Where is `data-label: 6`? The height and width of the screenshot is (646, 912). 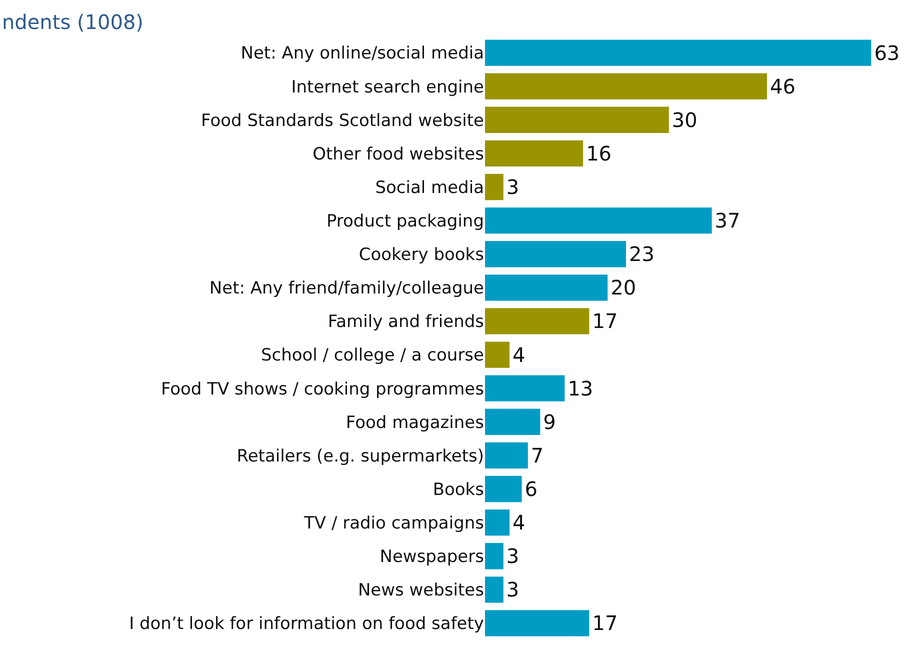 data-label: 6 is located at coordinates (531, 489).